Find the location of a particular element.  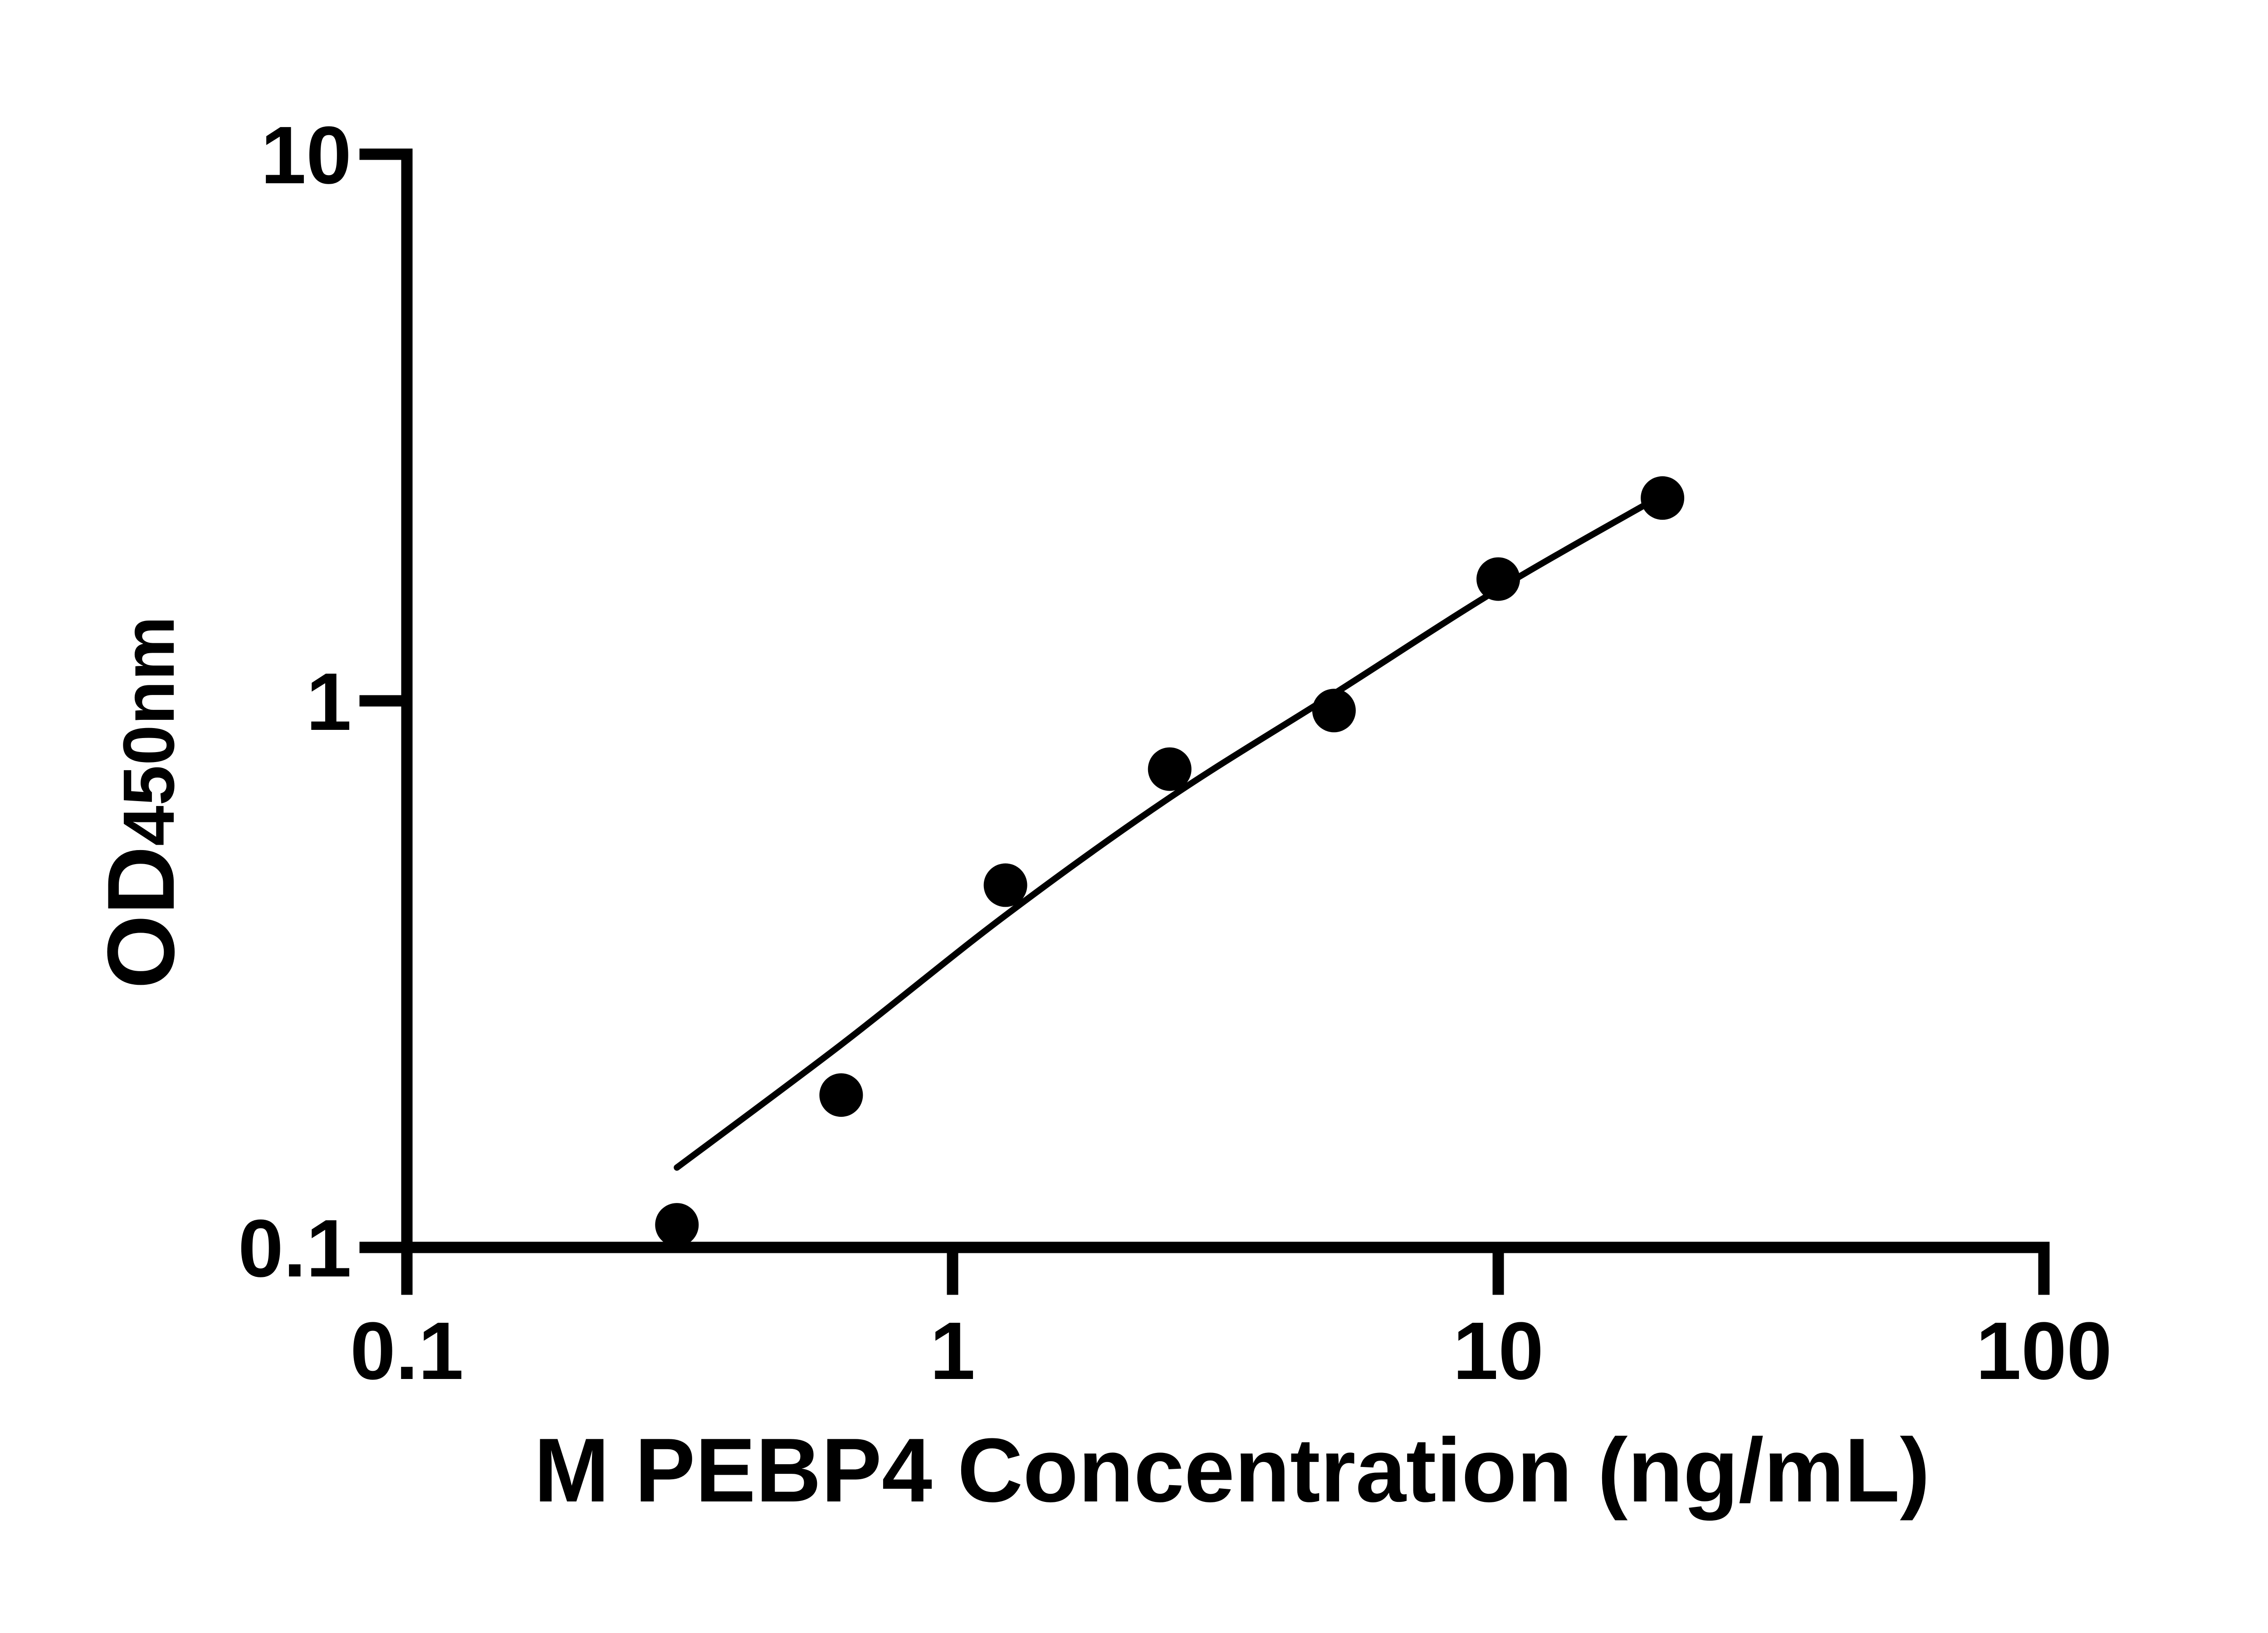

x-tick-label: 100 is located at coordinates (2044, 1351).